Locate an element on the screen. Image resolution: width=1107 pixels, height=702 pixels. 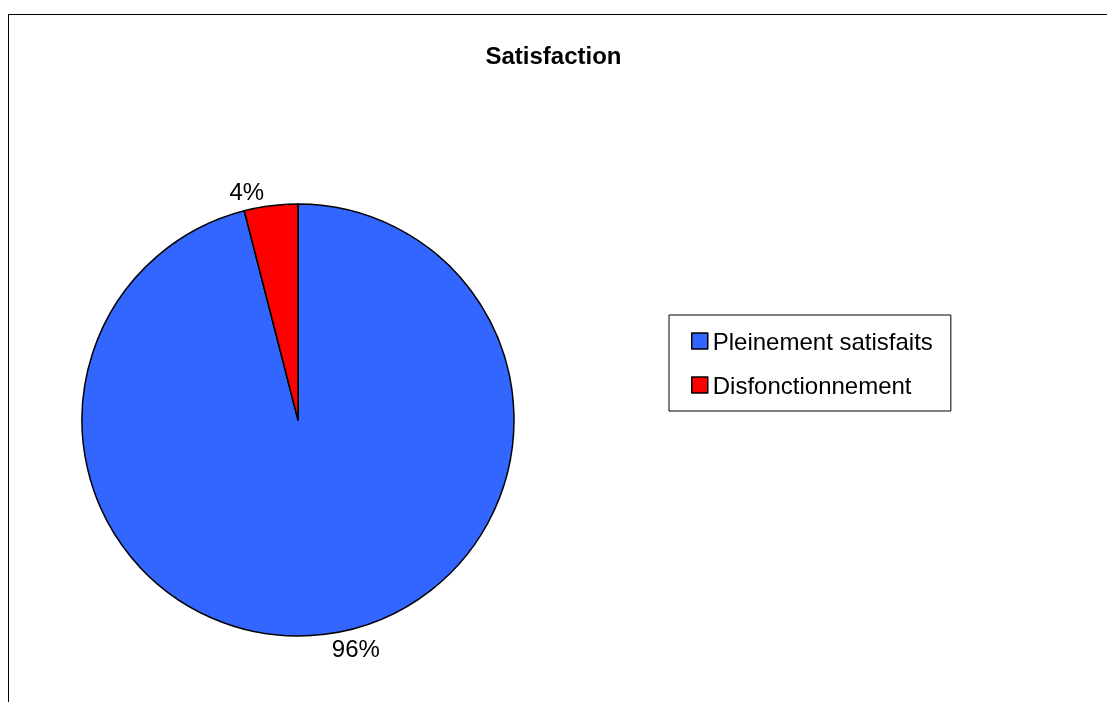
data-label: 4% is located at coordinates (247, 192).